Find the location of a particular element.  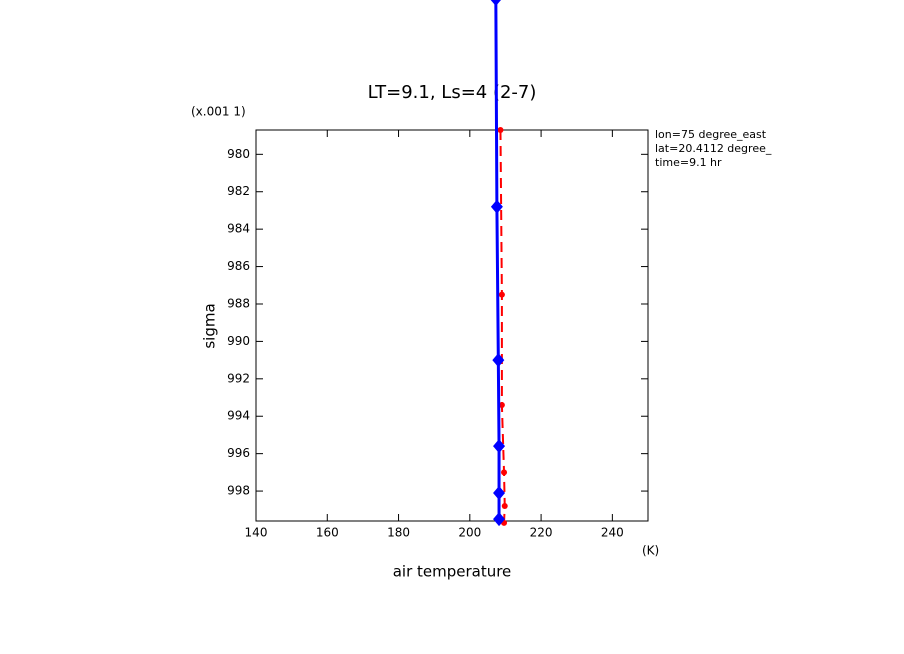

y-tick-label: 984 is located at coordinates (238, 229).